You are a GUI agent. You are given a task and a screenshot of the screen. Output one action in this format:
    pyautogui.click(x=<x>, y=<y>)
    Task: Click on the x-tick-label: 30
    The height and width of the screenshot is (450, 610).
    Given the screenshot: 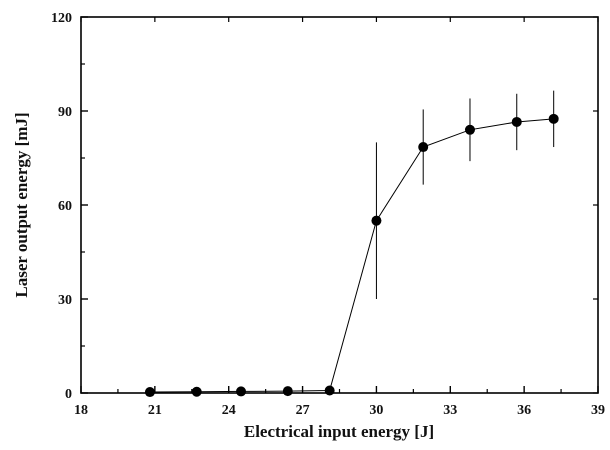 What is the action you would take?
    pyautogui.click(x=376, y=410)
    